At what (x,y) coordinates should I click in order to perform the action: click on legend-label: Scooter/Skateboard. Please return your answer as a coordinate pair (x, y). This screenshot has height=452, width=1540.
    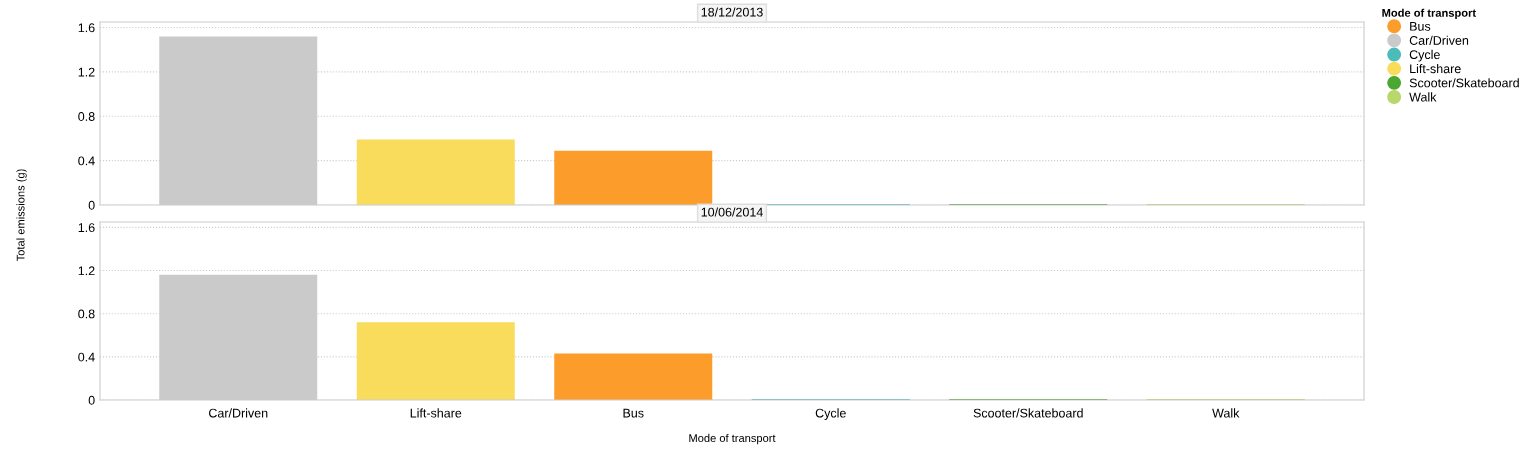
    Looking at the image, I should click on (1464, 83).